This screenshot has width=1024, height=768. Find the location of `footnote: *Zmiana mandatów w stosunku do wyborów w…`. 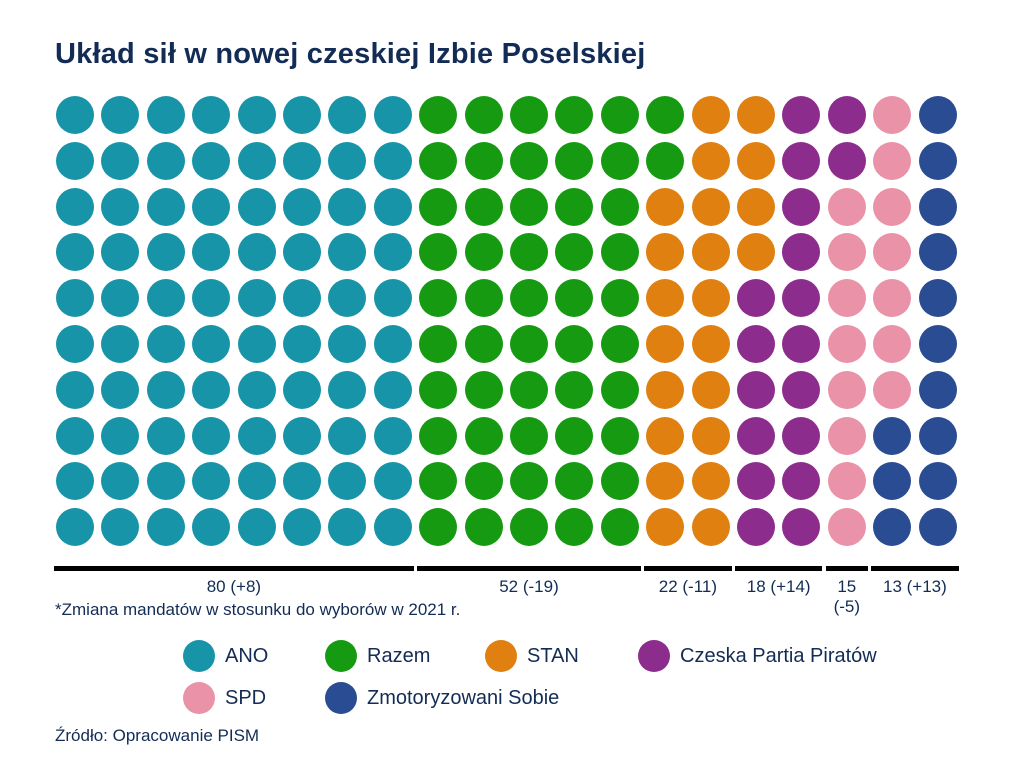

footnote: *Zmiana mandatów w stosunku do wyborów w… is located at coordinates (258, 609).